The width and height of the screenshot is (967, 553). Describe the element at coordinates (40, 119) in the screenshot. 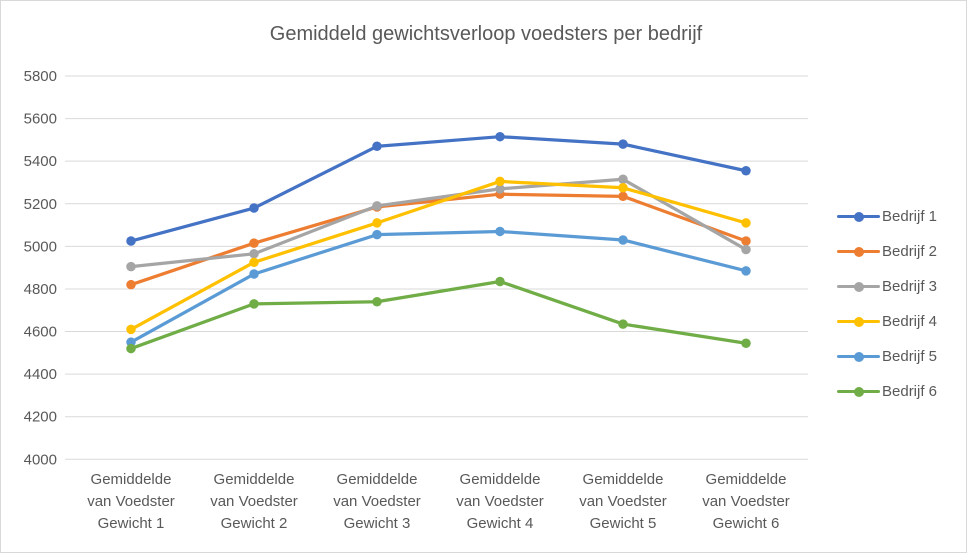

I see `y-tick-label: 5600` at that location.